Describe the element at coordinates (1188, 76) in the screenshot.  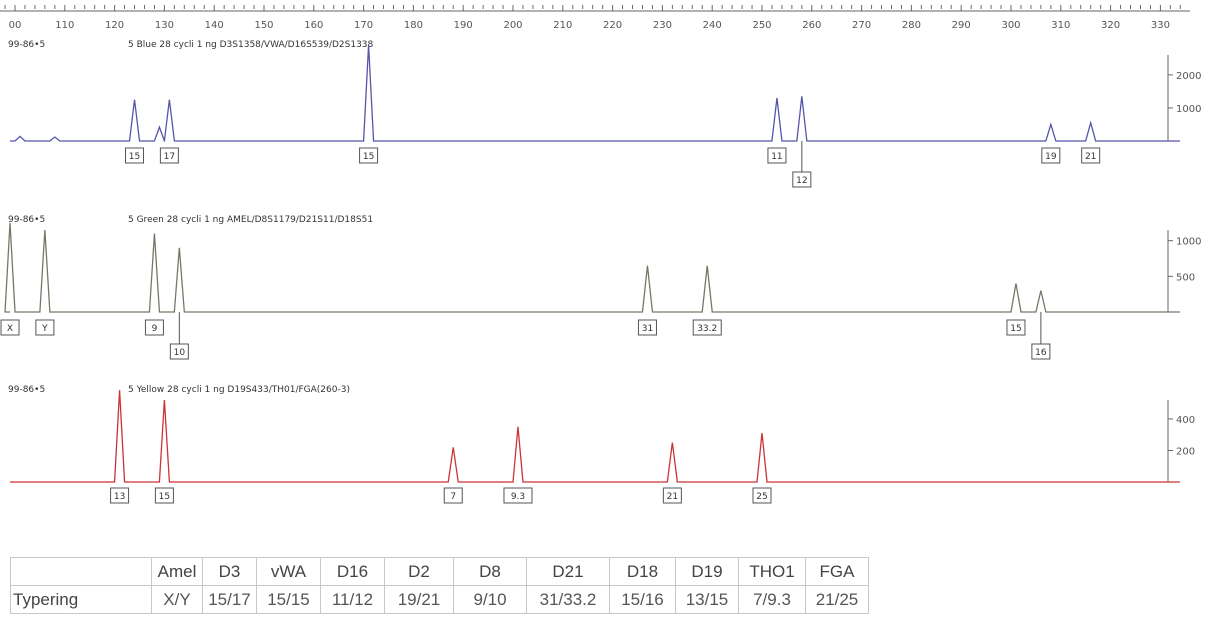
I see `y-tick-label: 2000` at that location.